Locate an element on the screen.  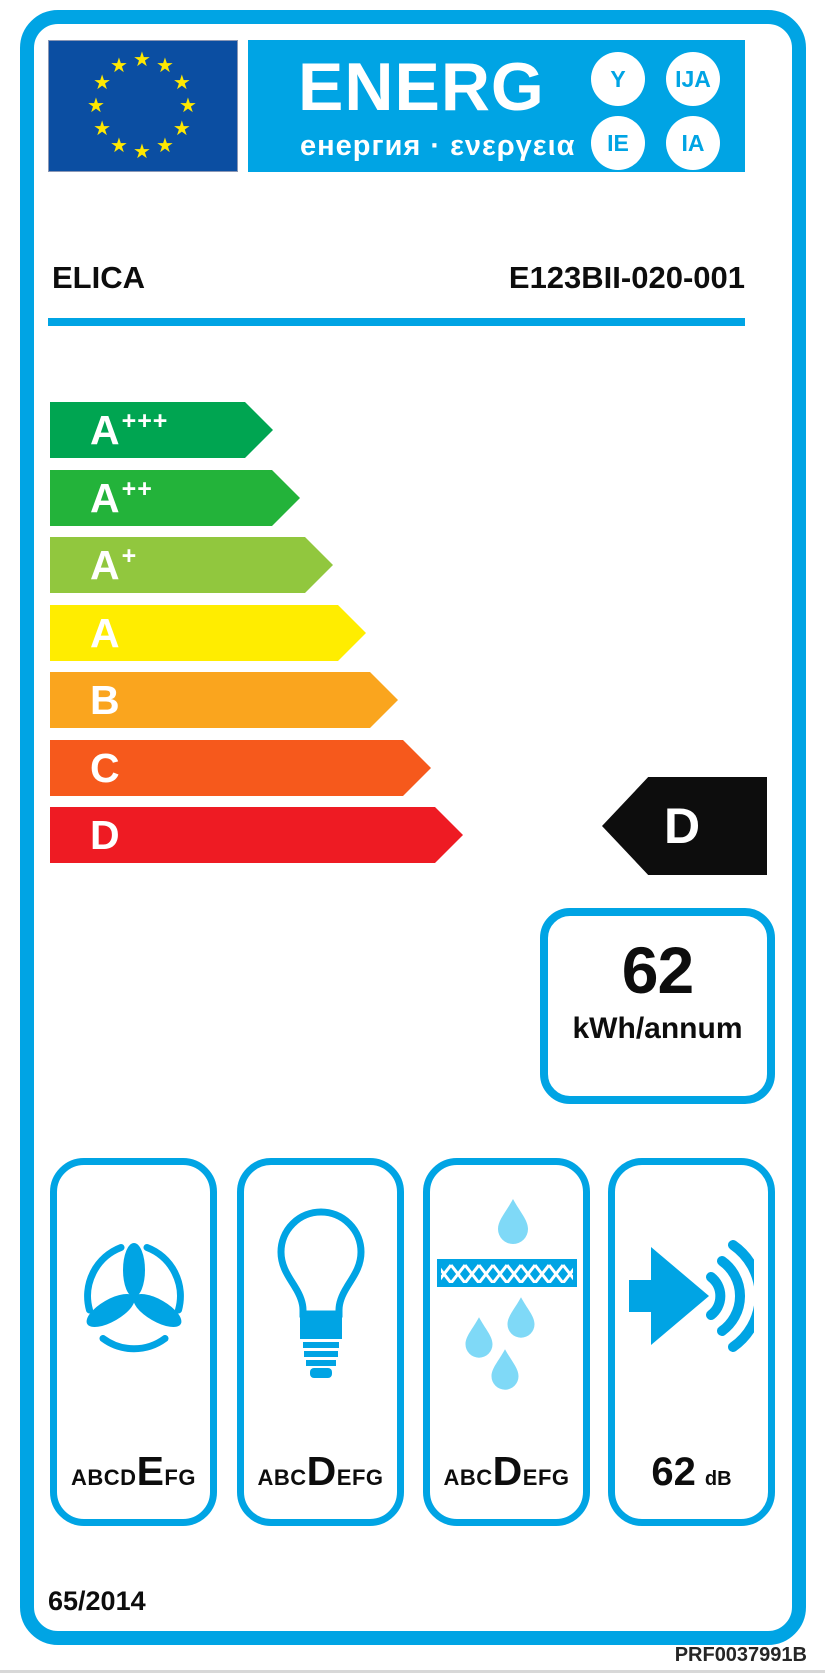
language-suffix-badge-ia: IA is located at coordinates (693, 143).